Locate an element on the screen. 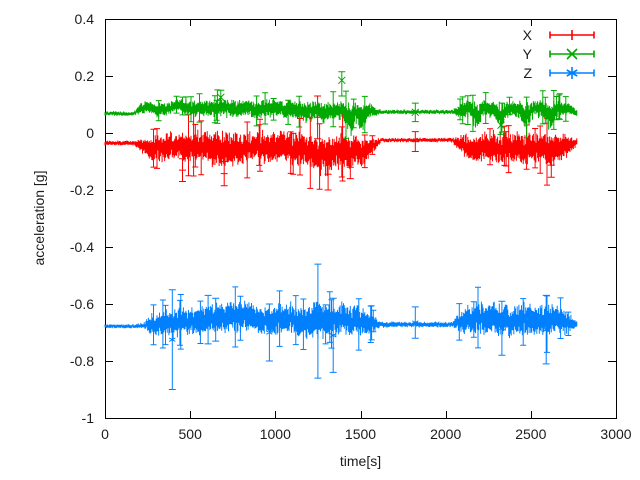 This screenshot has height=480, width=640. errorbar-asterisk-sample-icon is located at coordinates (572, 72).